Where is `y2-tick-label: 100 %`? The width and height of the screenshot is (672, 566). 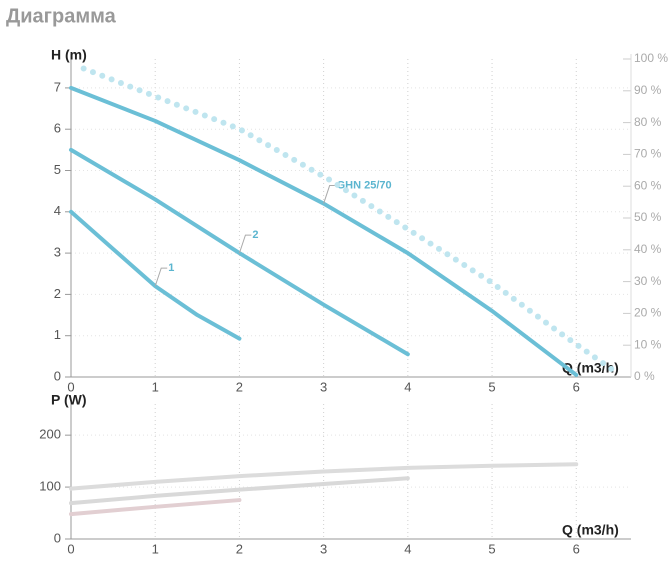
y2-tick-label: 100 % is located at coordinates (651, 58).